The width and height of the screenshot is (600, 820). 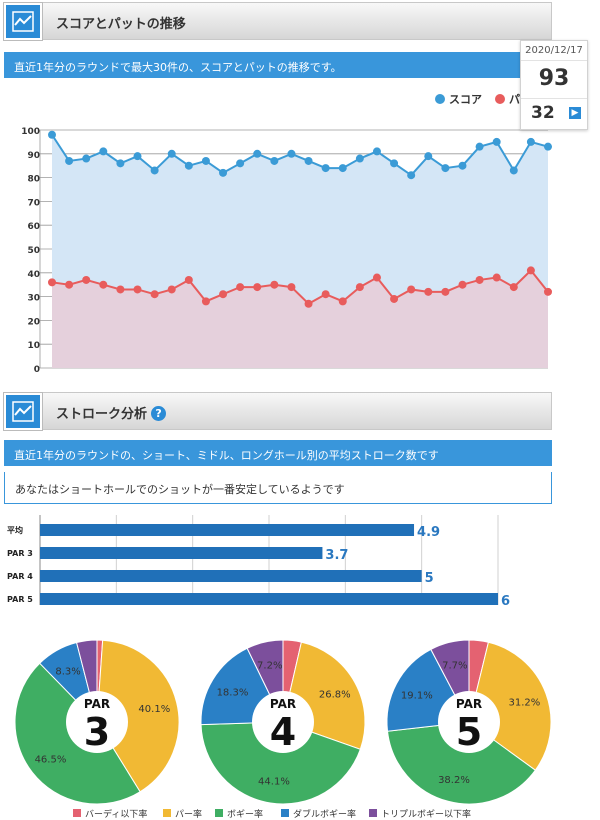 What do you see at coordinates (554, 80) in the screenshot?
I see `tooltip-score: 93` at bounding box center [554, 80].